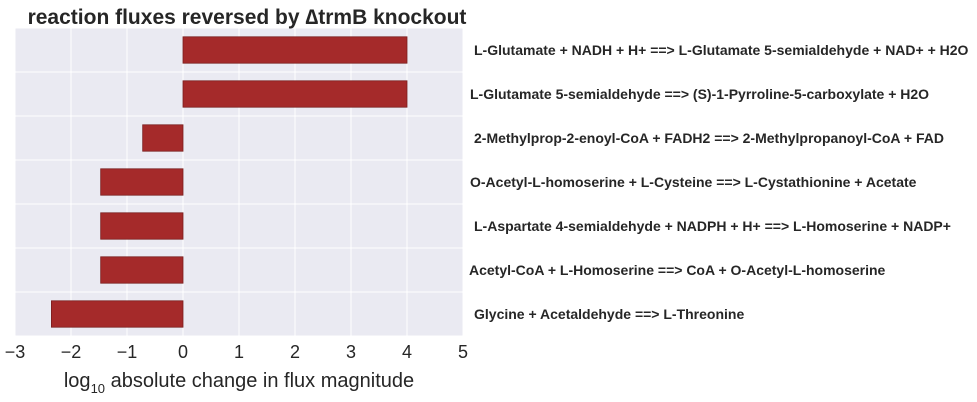 This screenshot has width=977, height=402. I want to click on x-tick-label: 5, so click(463, 352).